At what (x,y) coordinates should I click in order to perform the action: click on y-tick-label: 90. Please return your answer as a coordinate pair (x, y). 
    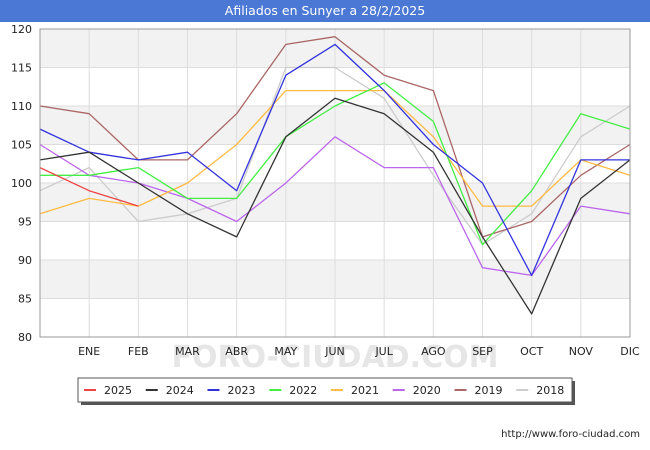
    Looking at the image, I should click on (25, 260).